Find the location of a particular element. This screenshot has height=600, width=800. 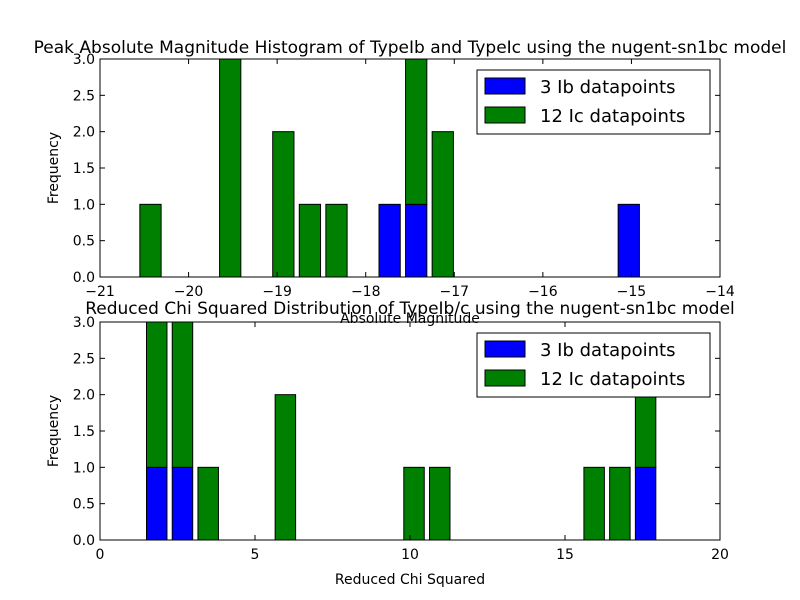

x-tick-label: 20 is located at coordinates (720, 555).